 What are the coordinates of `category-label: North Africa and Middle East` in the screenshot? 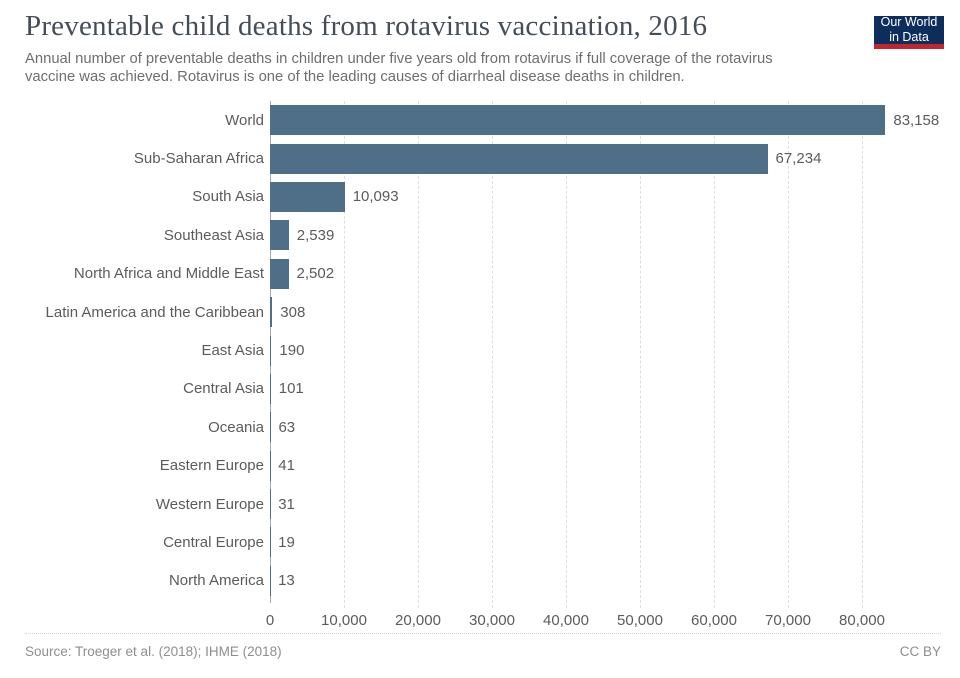 It's located at (168, 274).